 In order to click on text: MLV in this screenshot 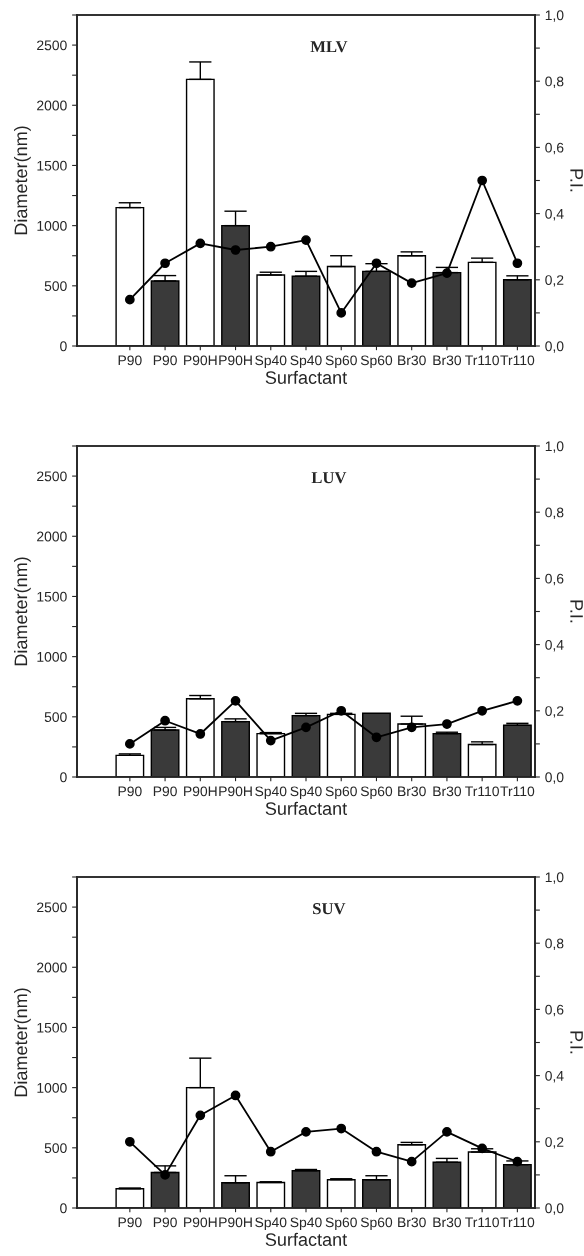, I will do `click(329, 47)`.